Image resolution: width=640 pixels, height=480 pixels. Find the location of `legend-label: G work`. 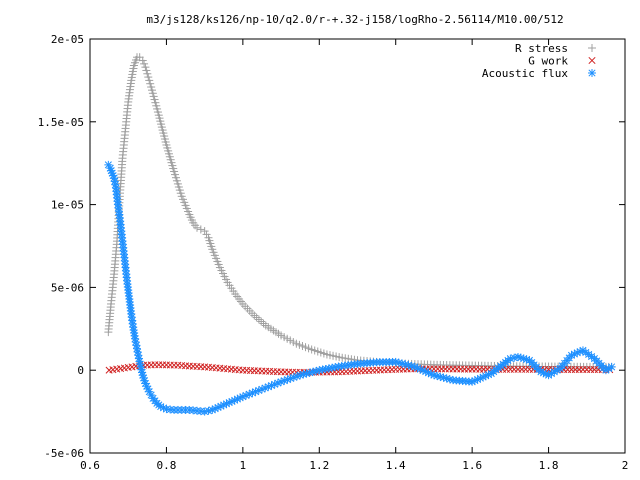

legend-label: G work is located at coordinates (548, 61).